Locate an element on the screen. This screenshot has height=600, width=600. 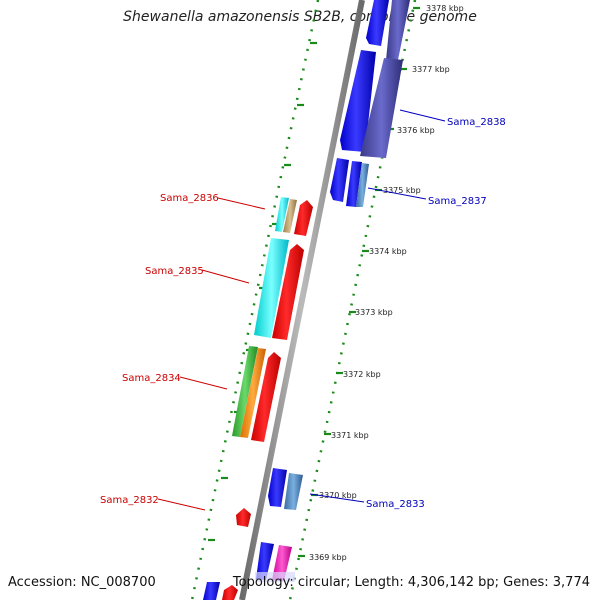
gene-sama-2836-red is located at coordinates (303, 218).